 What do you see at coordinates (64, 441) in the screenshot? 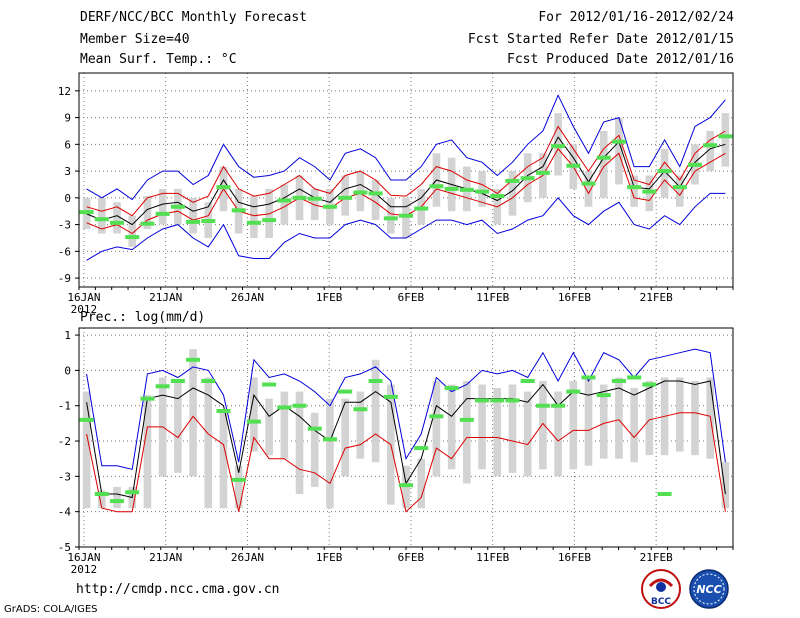
I see `prec-y-tick-label: -2` at bounding box center [64, 441].